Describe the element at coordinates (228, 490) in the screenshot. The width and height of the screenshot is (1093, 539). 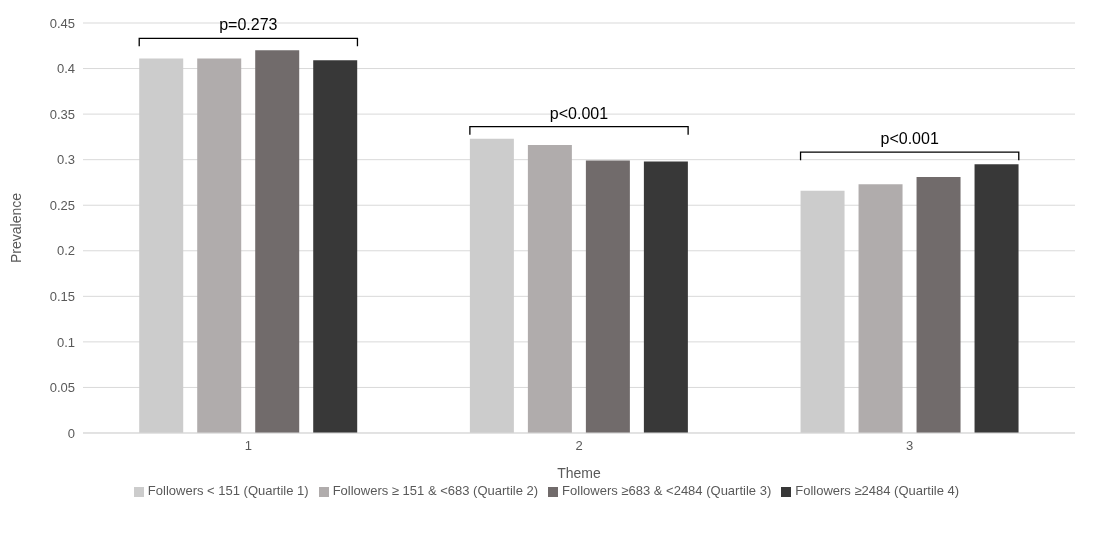
I see `legend-label: Followers < 151 (Quartile 1)` at that location.